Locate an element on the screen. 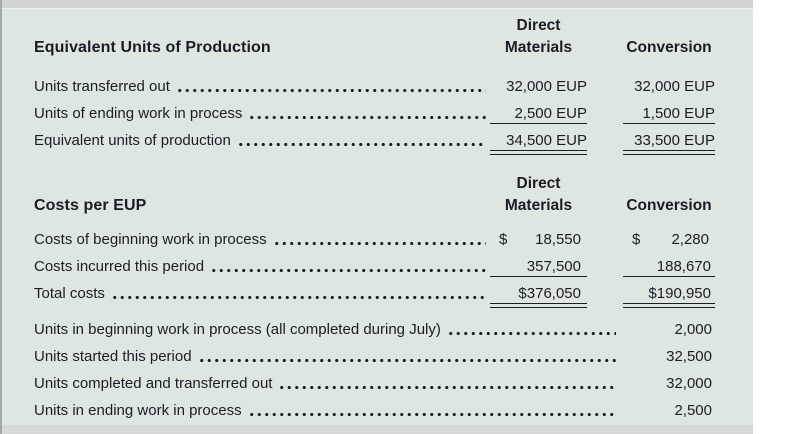 This screenshot has height=434, width=796. units-value: 2,000 is located at coordinates (693, 329).